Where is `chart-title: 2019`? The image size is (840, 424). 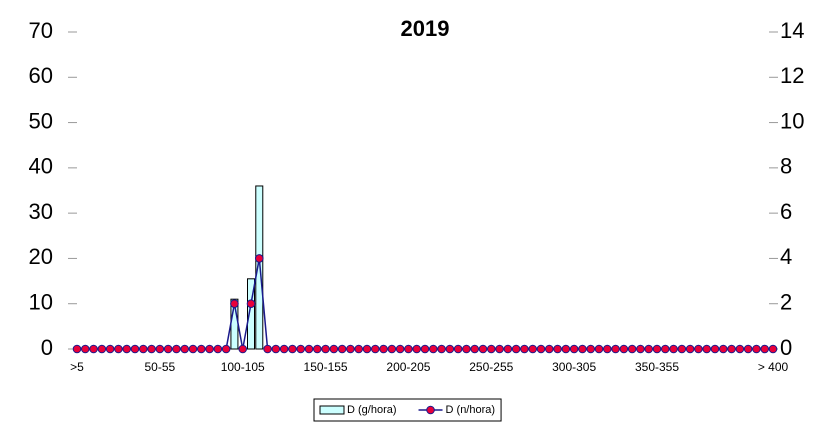 chart-title: 2019 is located at coordinates (425, 28).